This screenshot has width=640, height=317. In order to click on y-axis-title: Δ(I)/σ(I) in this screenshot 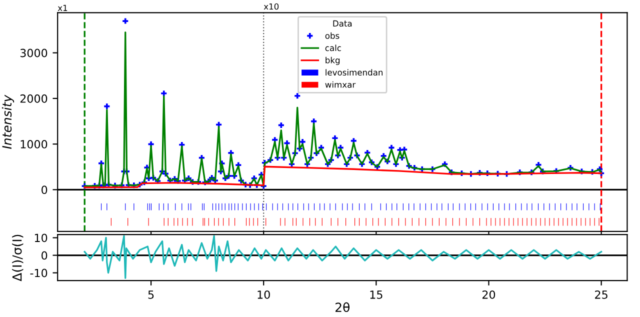, I will do `click(18, 258)`.